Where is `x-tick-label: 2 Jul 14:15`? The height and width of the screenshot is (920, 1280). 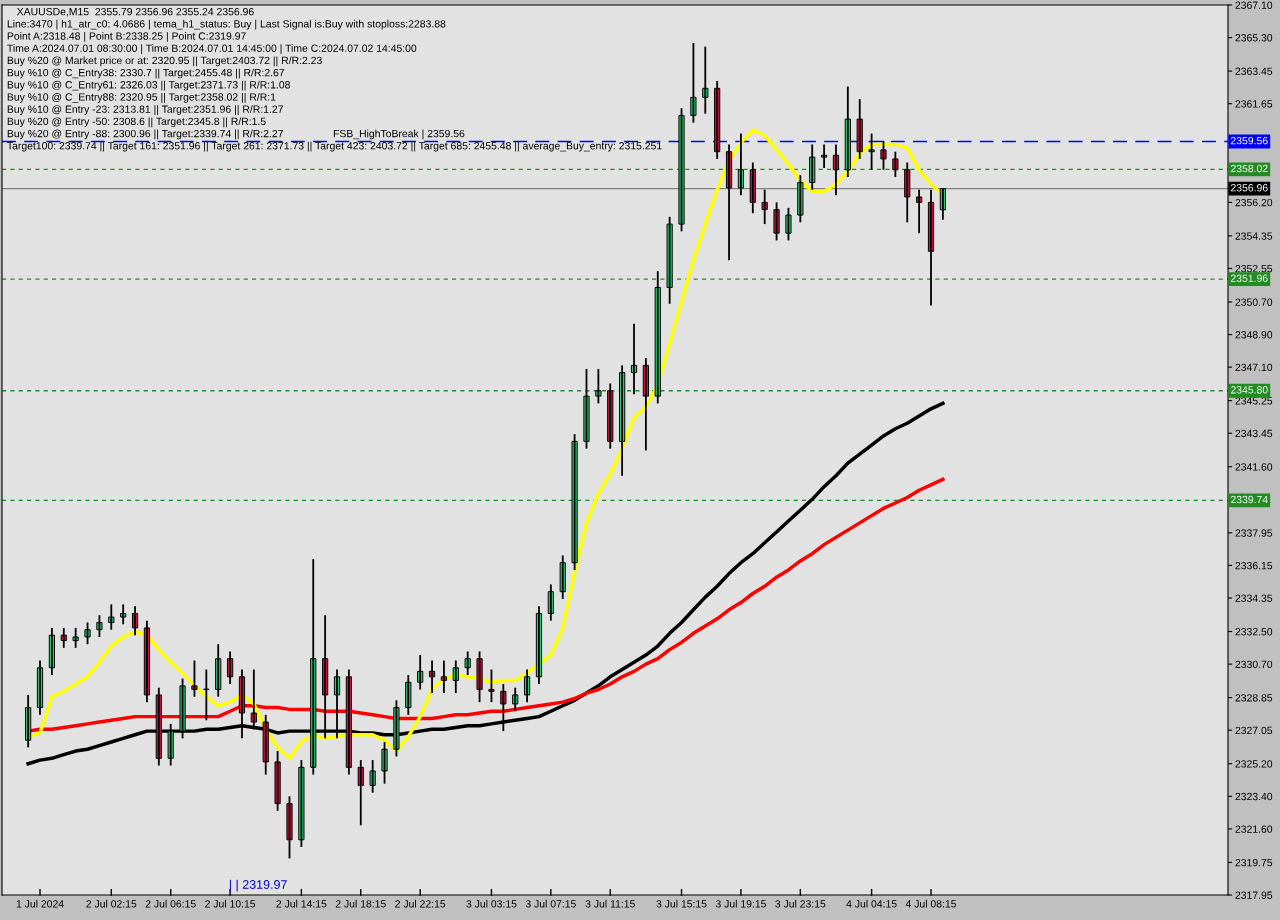 x-tick-label: 2 Jul 14:15 is located at coordinates (301, 903).